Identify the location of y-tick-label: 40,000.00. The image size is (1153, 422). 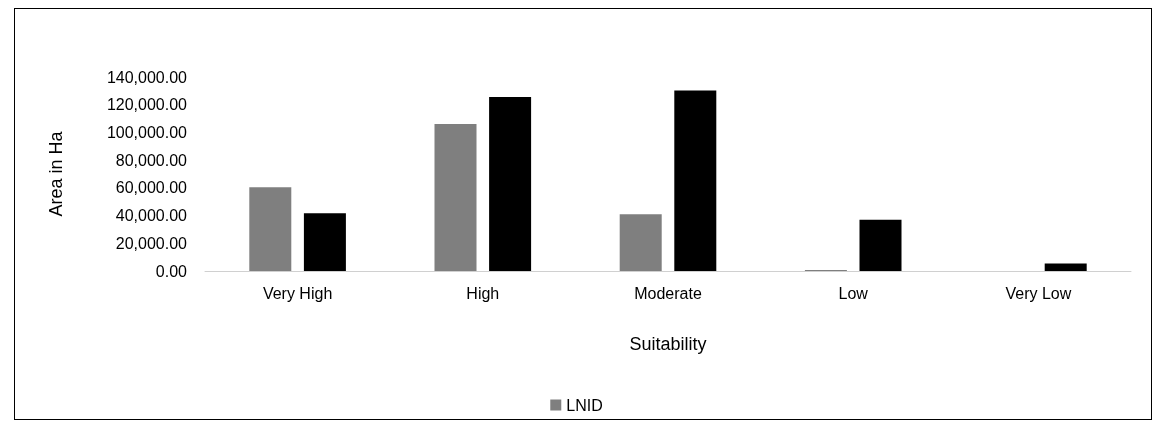
(151, 216).